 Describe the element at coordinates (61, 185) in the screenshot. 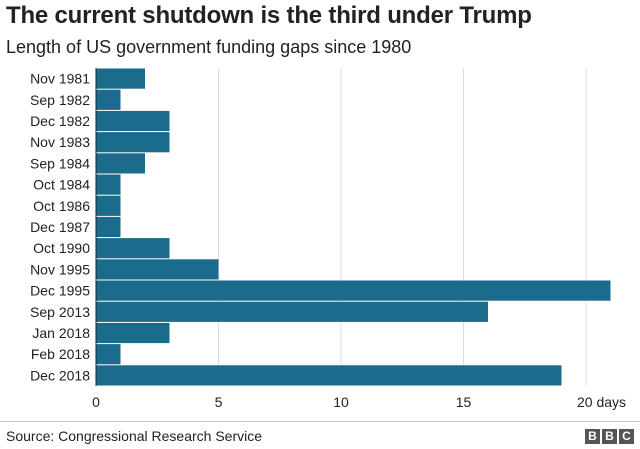

I see `category-label: Oct 1984` at that location.